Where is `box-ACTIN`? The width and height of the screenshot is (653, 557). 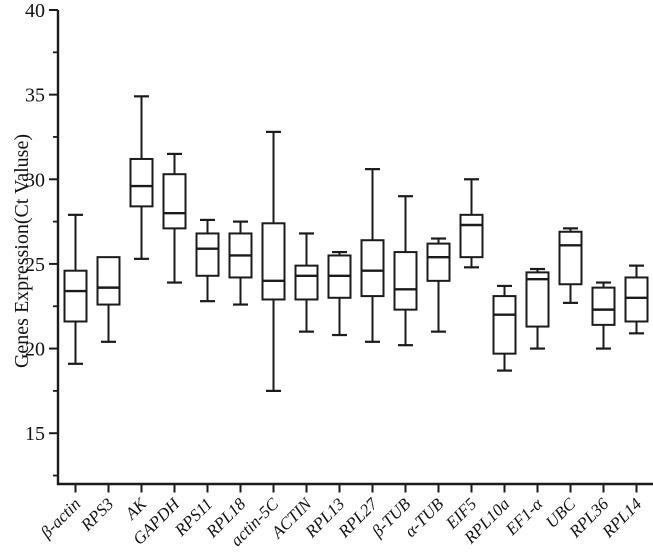
box-ACTIN is located at coordinates (306, 282).